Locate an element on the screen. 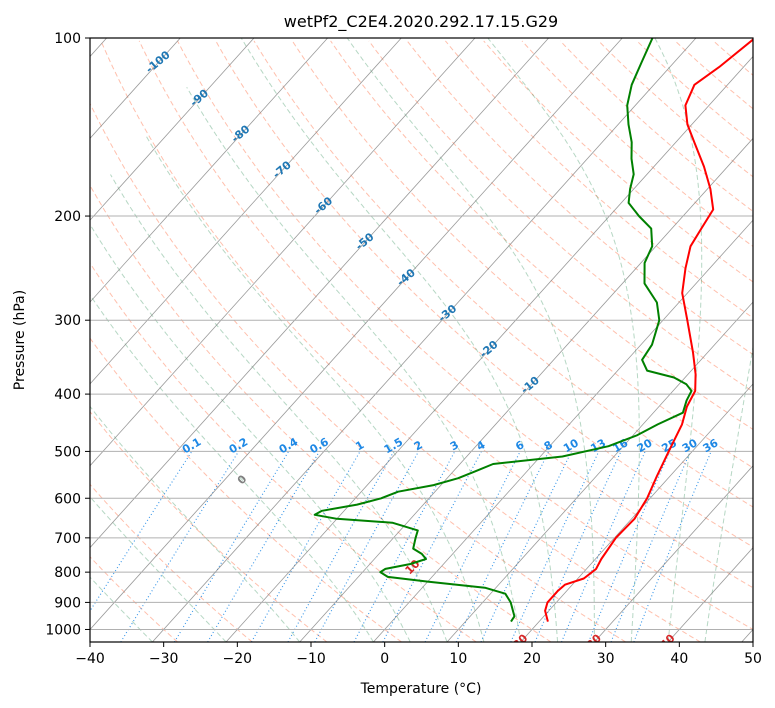  moist-adiabat-label: 30 is located at coordinates (594, 641).